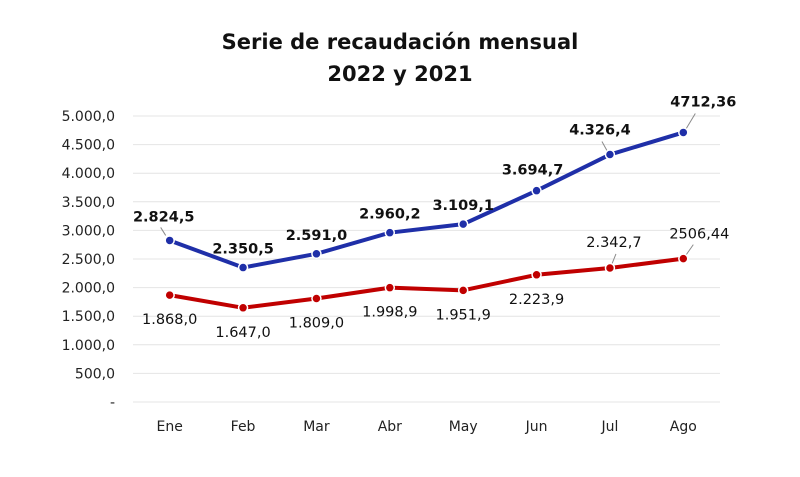 Image resolution: width=800 pixels, height=477 pixels. I want to click on y-tick-label: 3.500,0, so click(88, 203).